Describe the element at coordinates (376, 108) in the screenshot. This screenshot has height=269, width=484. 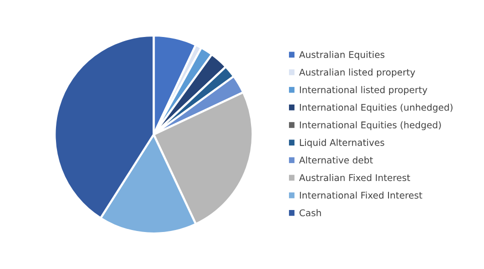
I see `legend-label: International Equities (unhedged)` at that location.